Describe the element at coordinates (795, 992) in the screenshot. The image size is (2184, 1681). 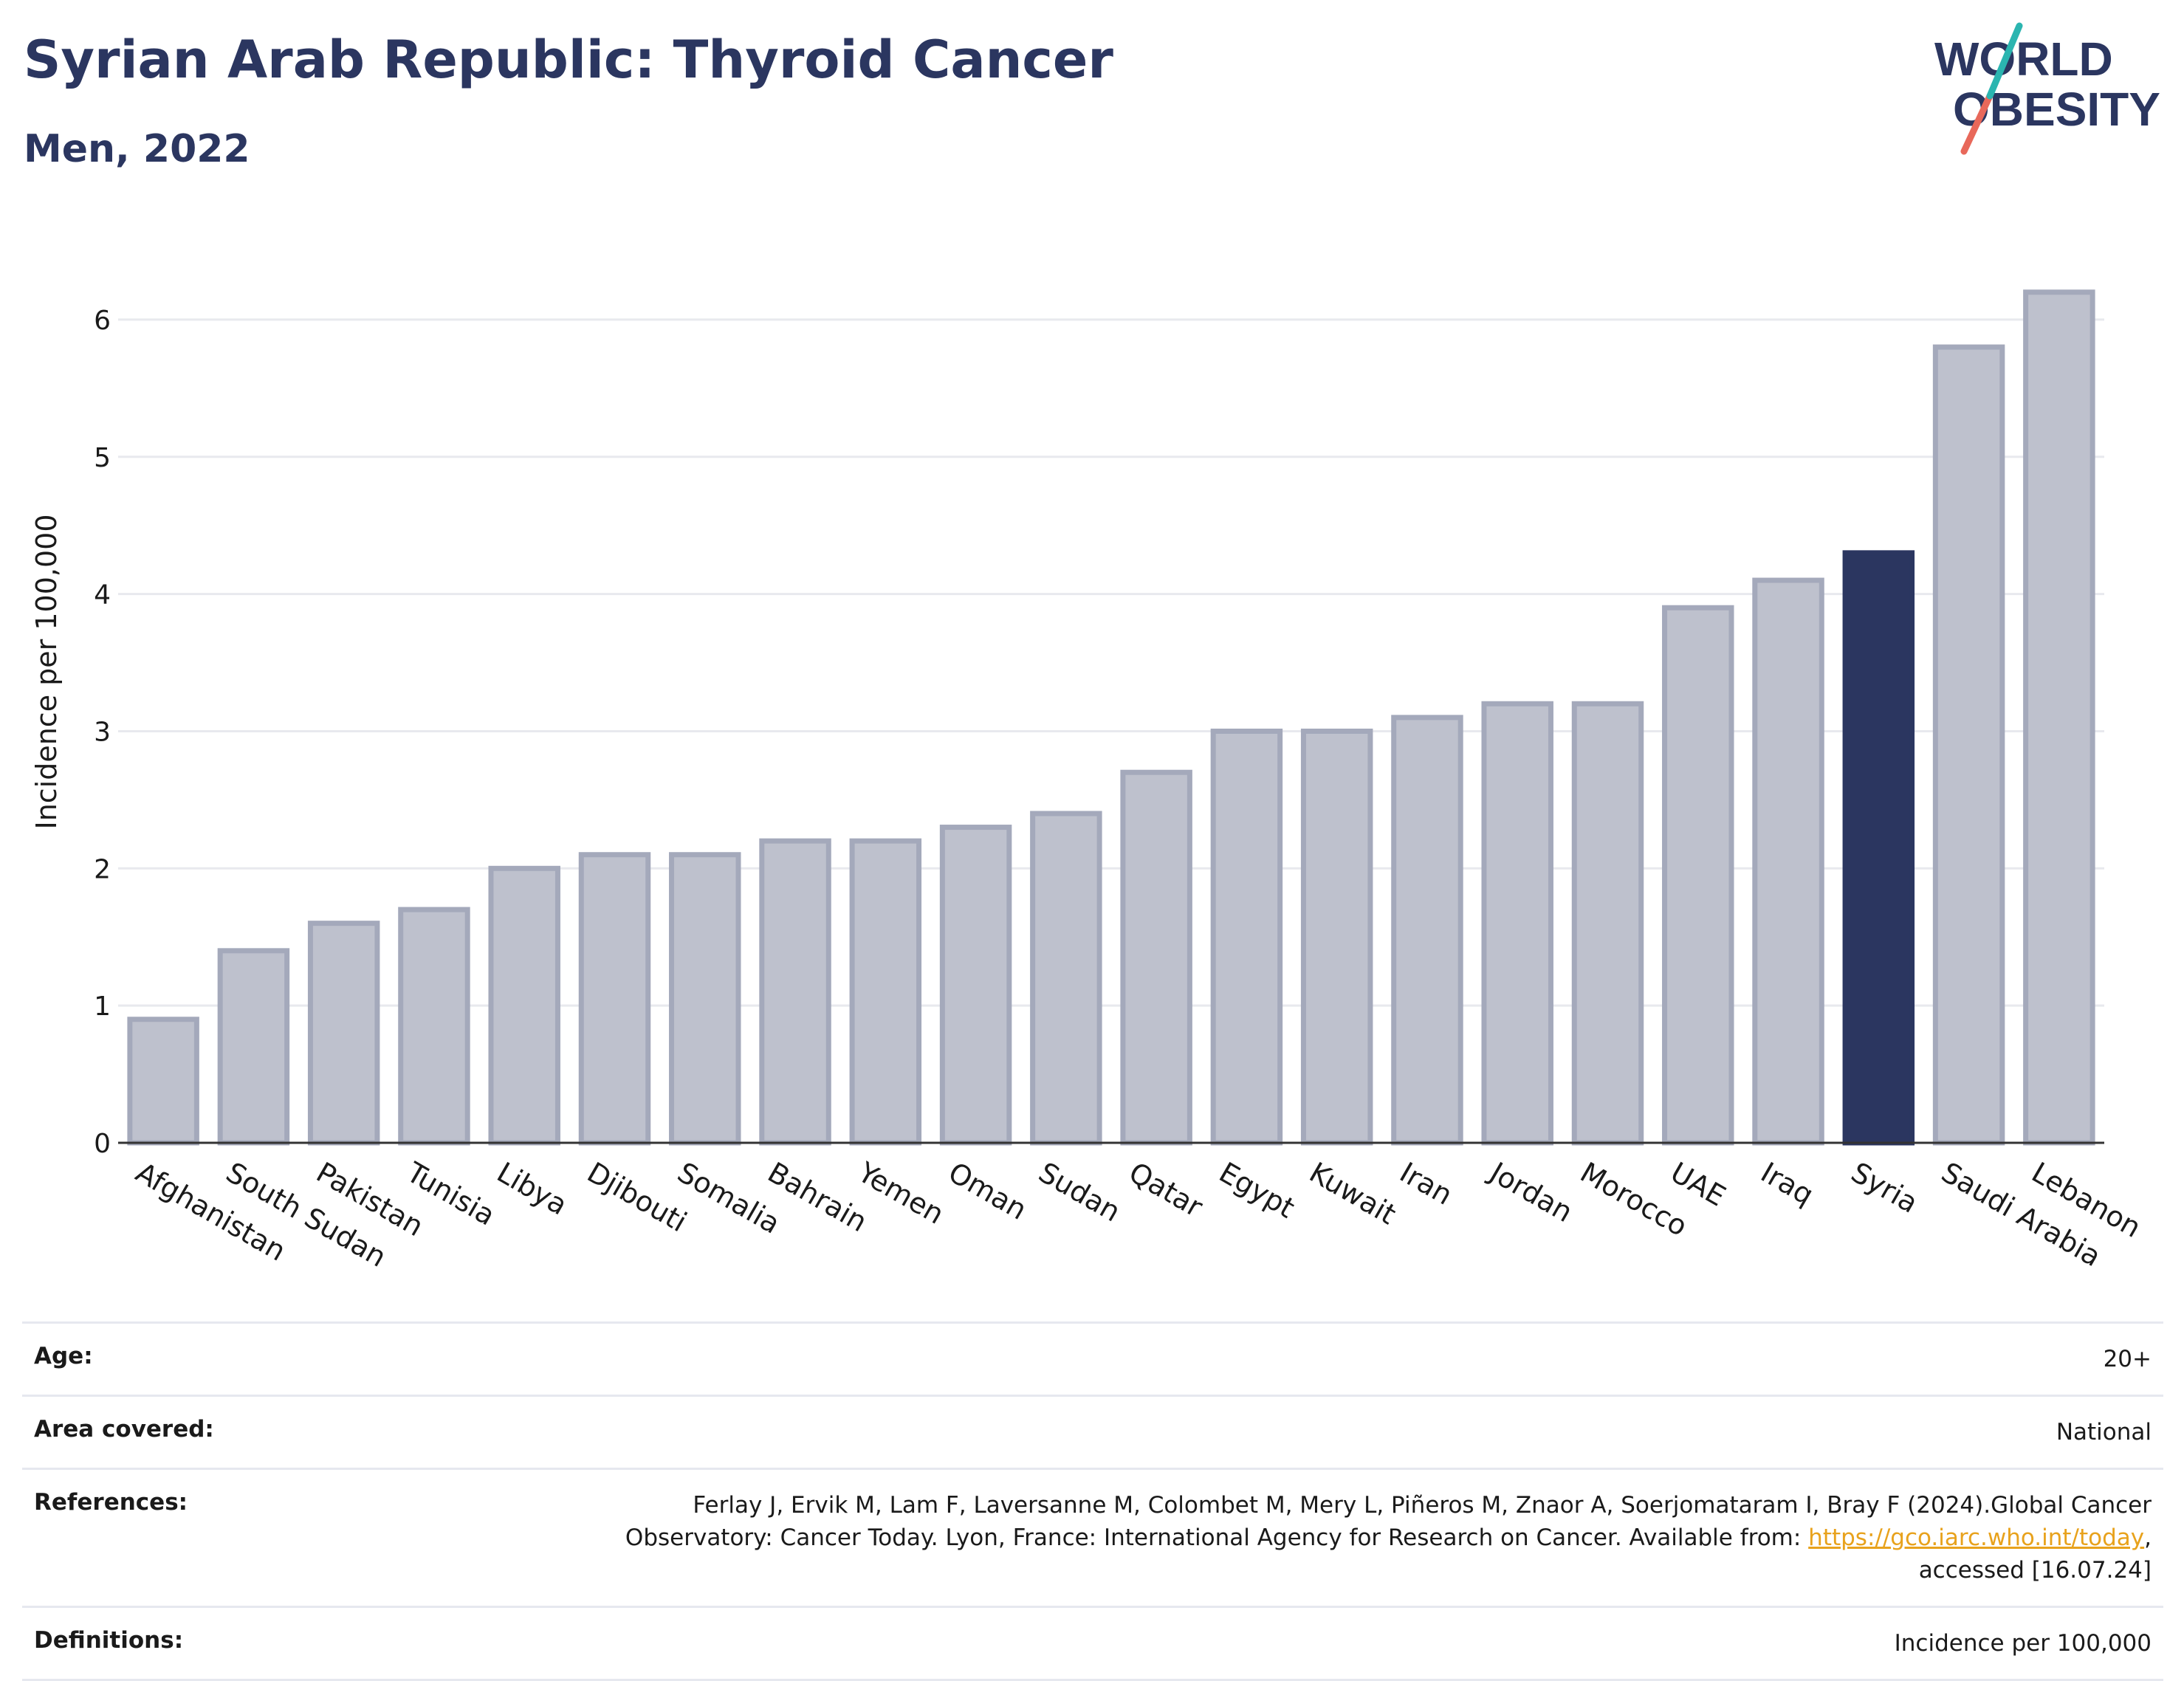
I see `bar-bahrain` at that location.